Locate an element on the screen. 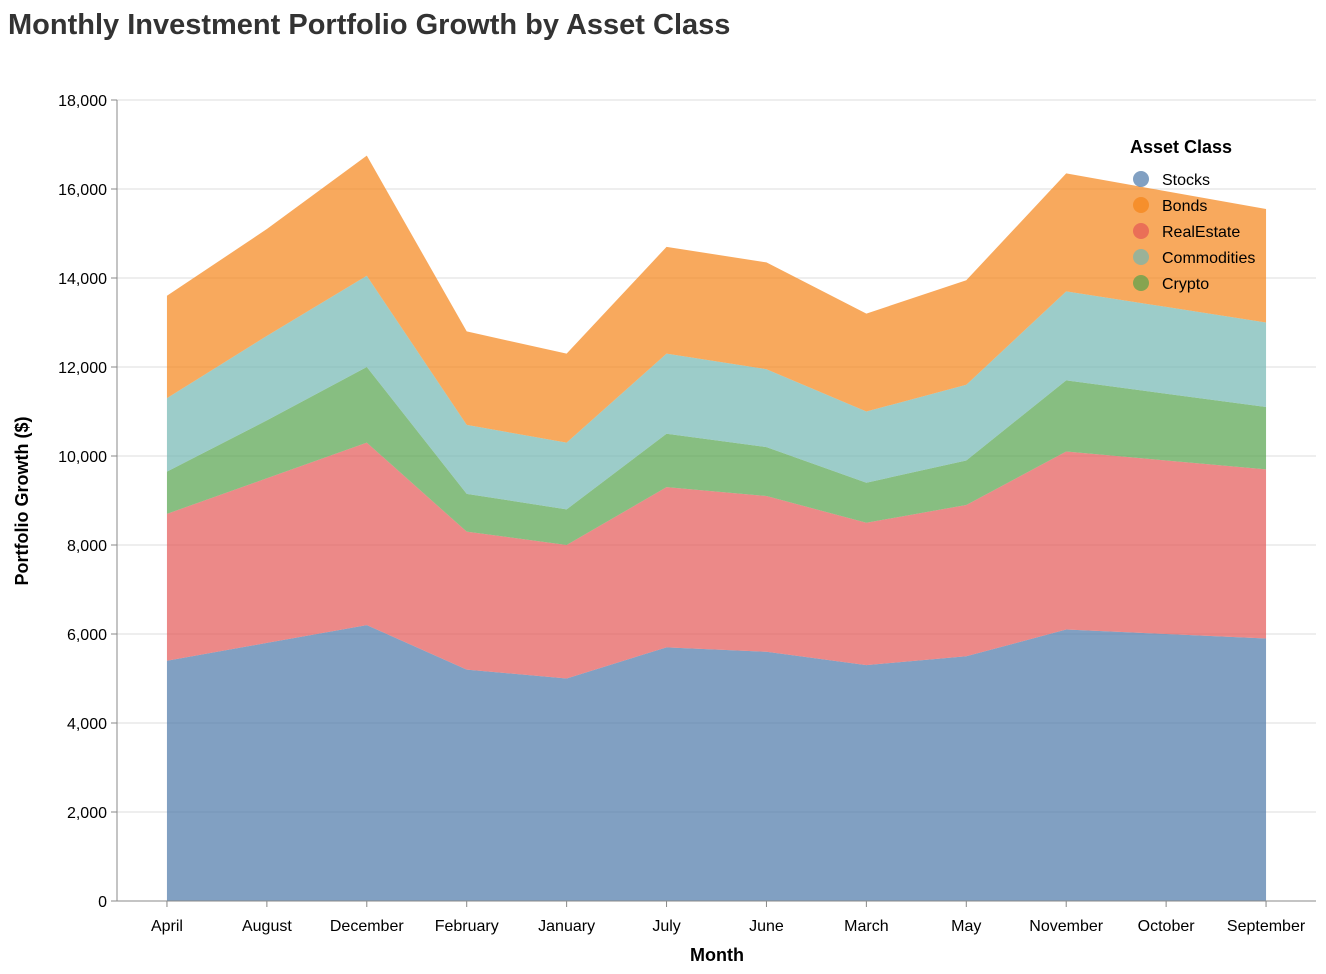 Image resolution: width=1326 pixels, height=974 pixels. y-axis-title: Portfolio Growth ($) is located at coordinates (22, 501).